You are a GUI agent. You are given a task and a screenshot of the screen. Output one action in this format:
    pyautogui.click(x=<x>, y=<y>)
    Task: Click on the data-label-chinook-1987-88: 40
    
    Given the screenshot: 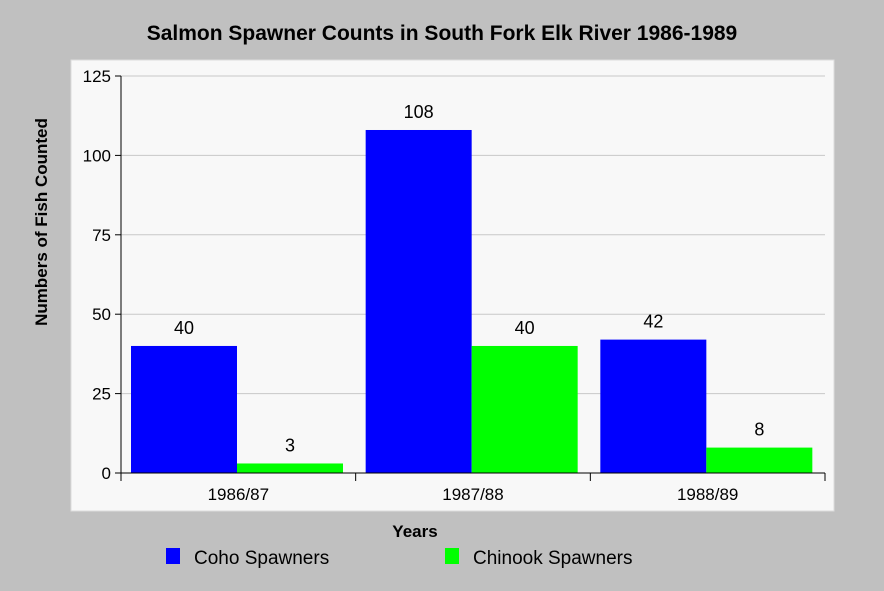 What is the action you would take?
    pyautogui.click(x=525, y=328)
    